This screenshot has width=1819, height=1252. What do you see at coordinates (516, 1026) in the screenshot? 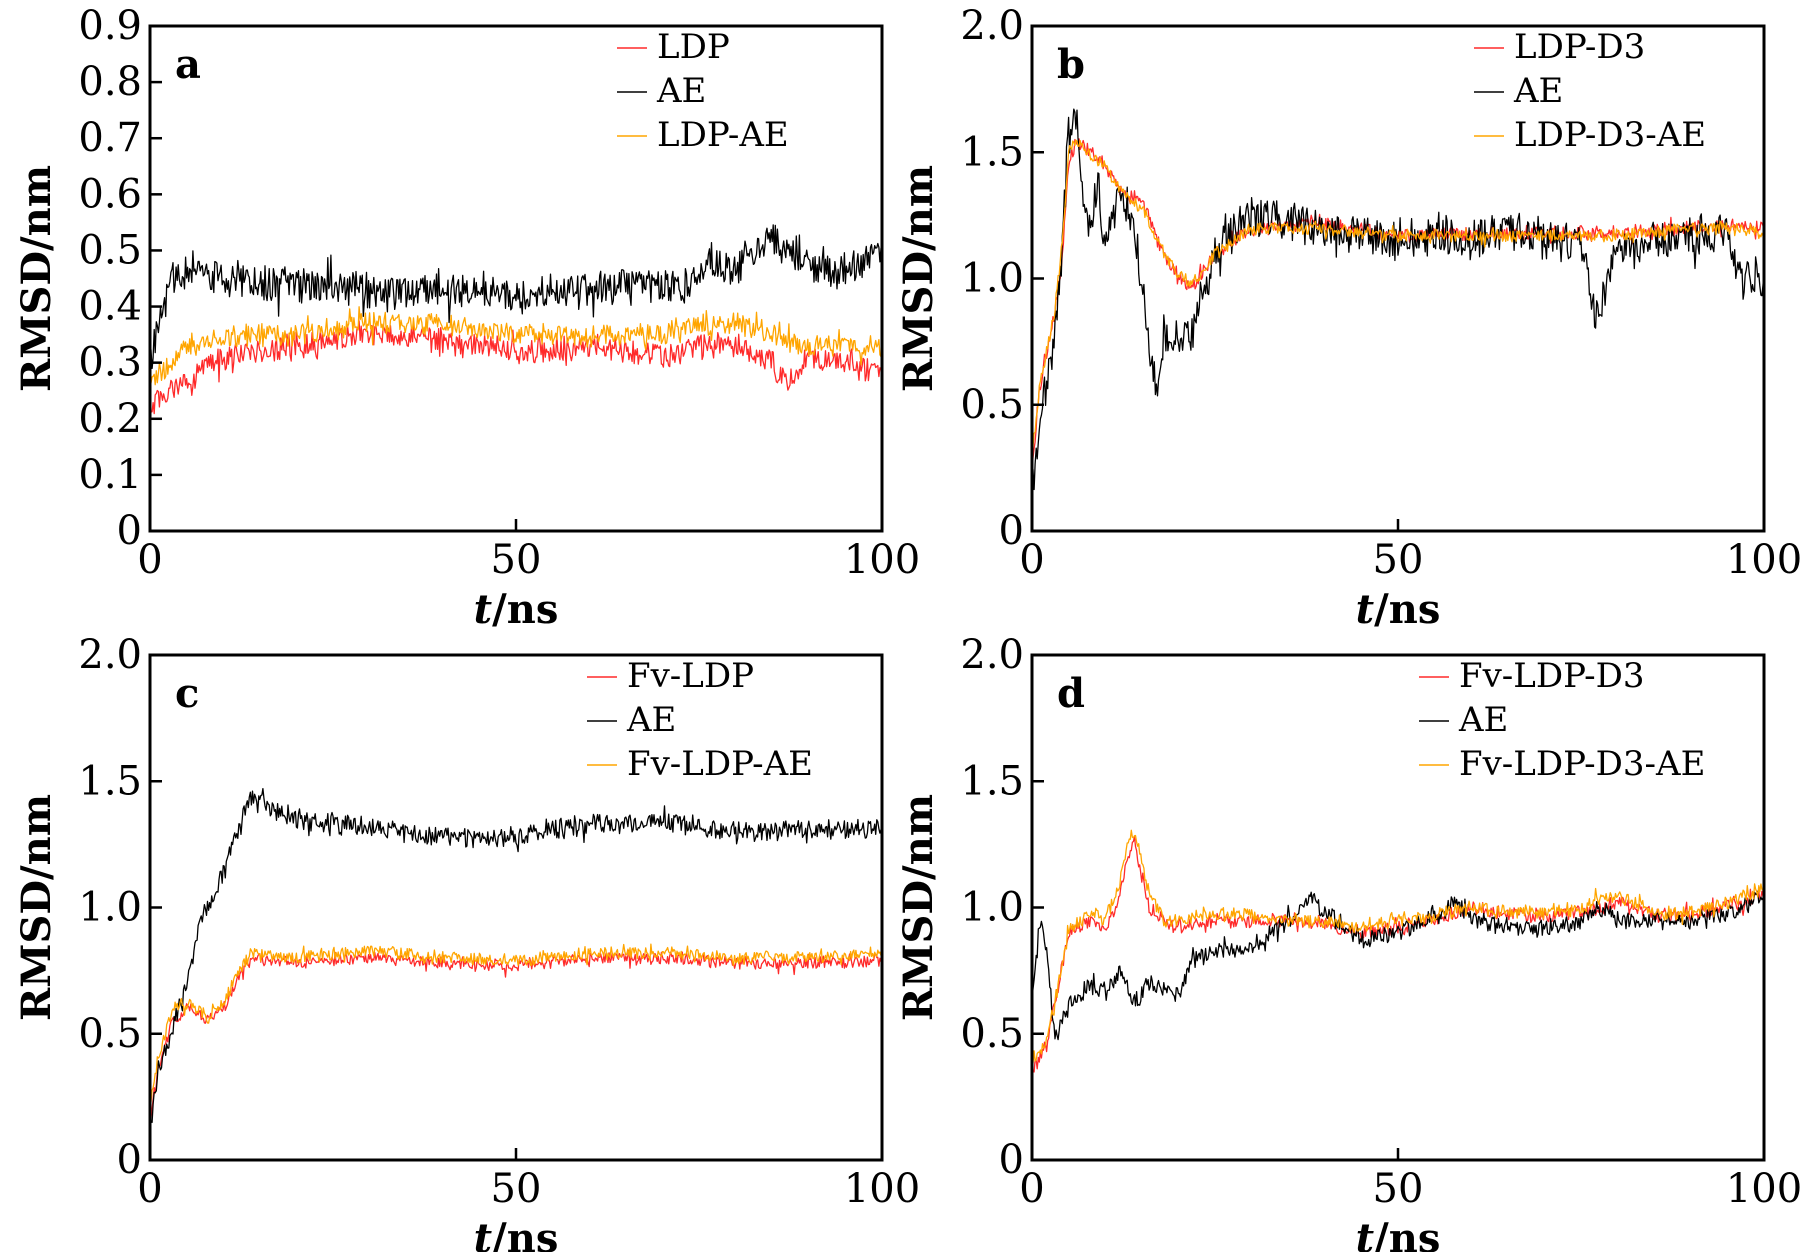
I see `series-line-fv-ldp-ae` at bounding box center [516, 1026].